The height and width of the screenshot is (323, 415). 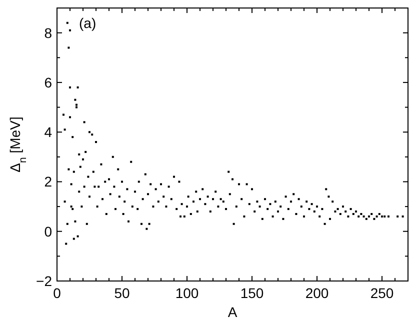 I want to click on x-axis-title: A, so click(x=233, y=312).